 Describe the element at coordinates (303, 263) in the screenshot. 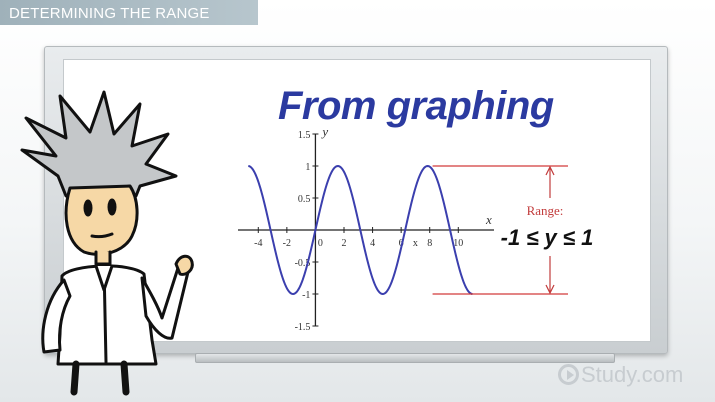

I see `y-tick-label: -0.5` at that location.